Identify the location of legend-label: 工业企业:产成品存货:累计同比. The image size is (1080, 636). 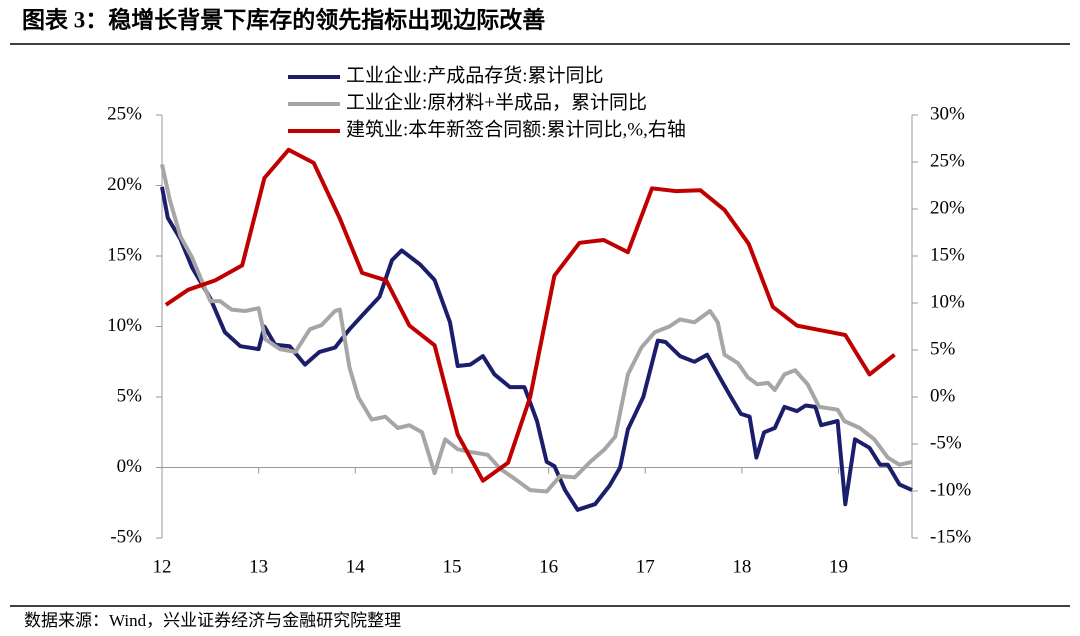
(475, 75).